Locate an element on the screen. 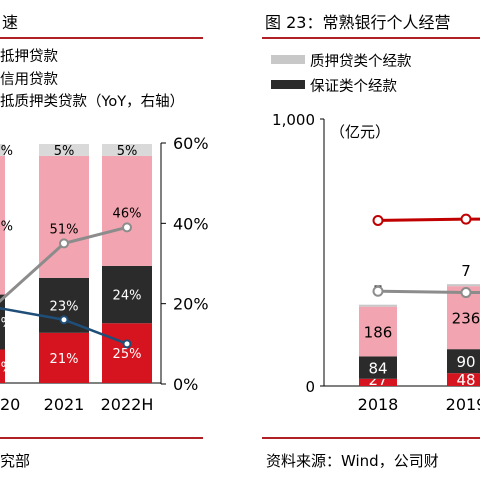  right-bar-data-label: 7 is located at coordinates (466, 271).